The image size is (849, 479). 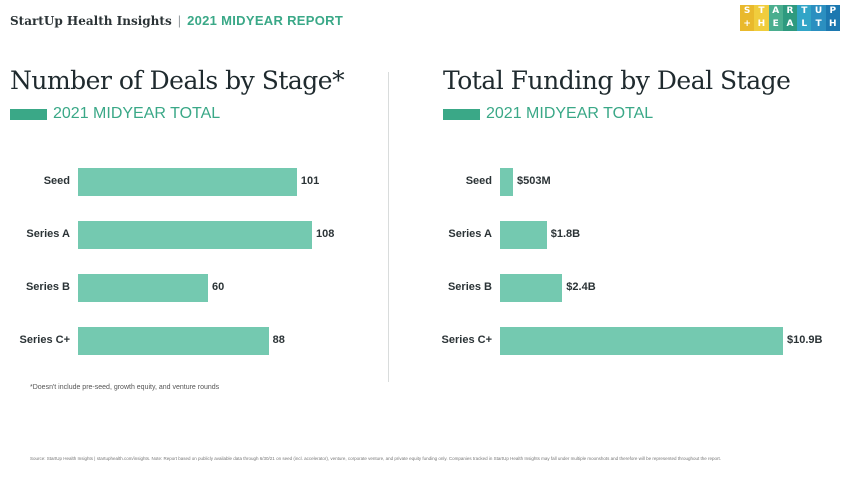 What do you see at coordinates (581, 287) in the screenshot?
I see `value-label: $2.4B` at bounding box center [581, 287].